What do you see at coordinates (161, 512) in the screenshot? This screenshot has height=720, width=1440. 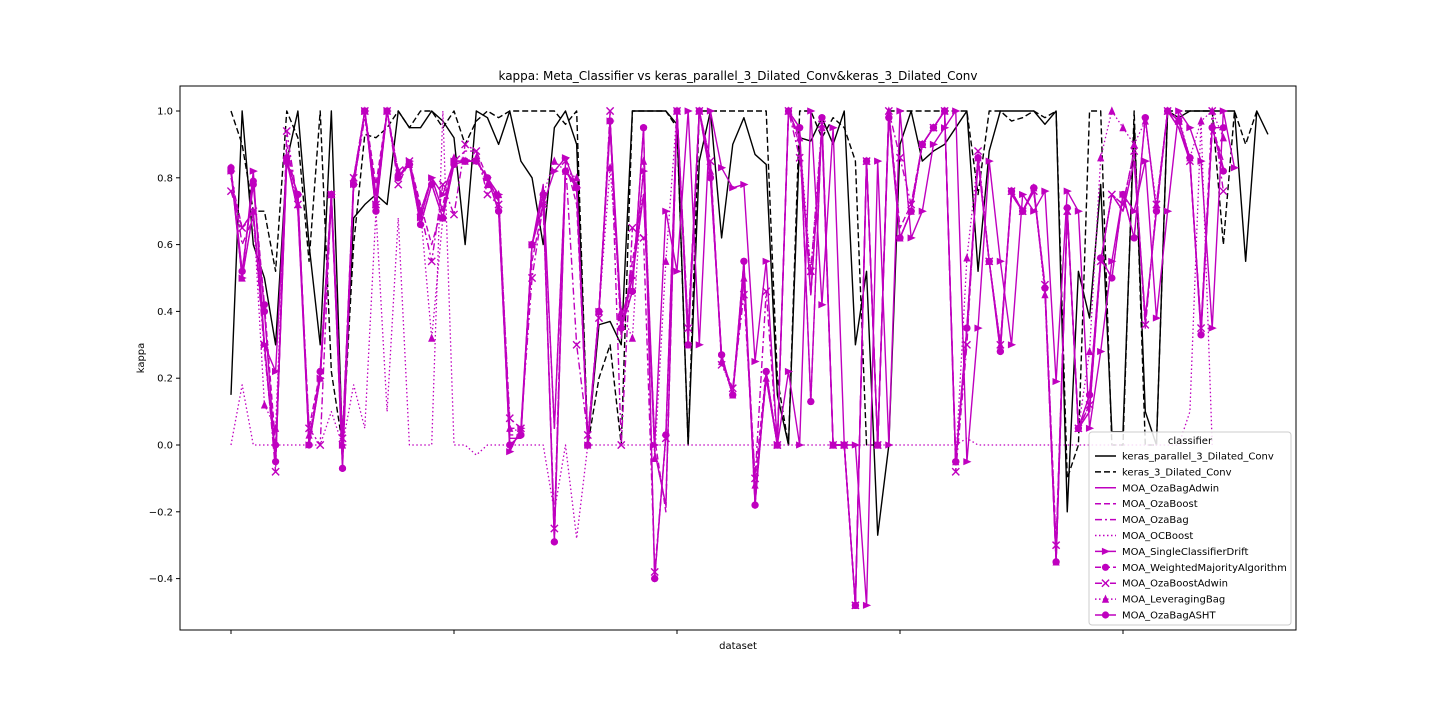 I see `y-tick-label: −0.2` at bounding box center [161, 512].